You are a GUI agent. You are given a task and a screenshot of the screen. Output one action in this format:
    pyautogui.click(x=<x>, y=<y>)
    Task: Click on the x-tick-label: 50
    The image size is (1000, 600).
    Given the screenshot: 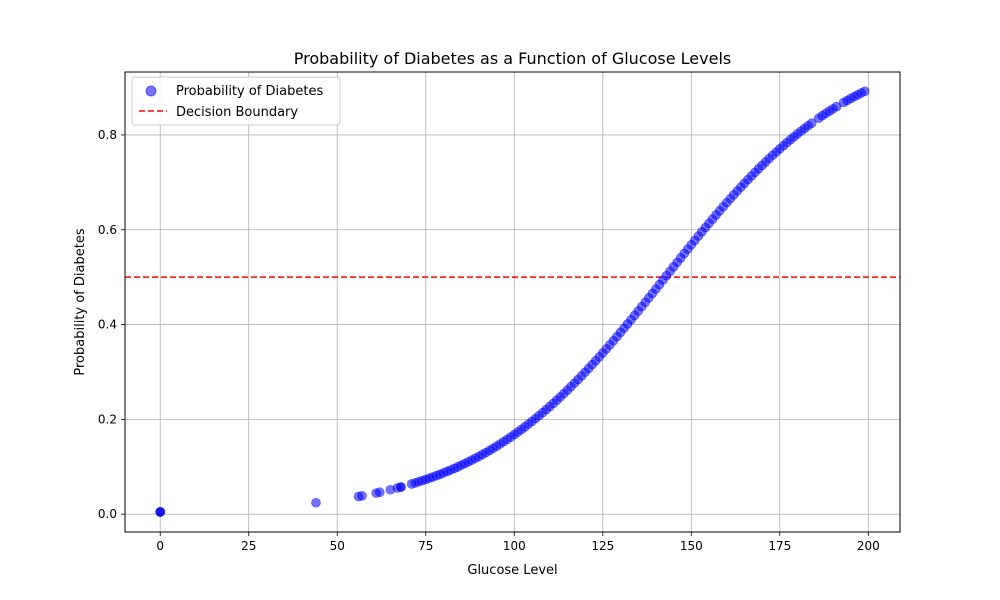 What is the action you would take?
    pyautogui.click(x=337, y=546)
    